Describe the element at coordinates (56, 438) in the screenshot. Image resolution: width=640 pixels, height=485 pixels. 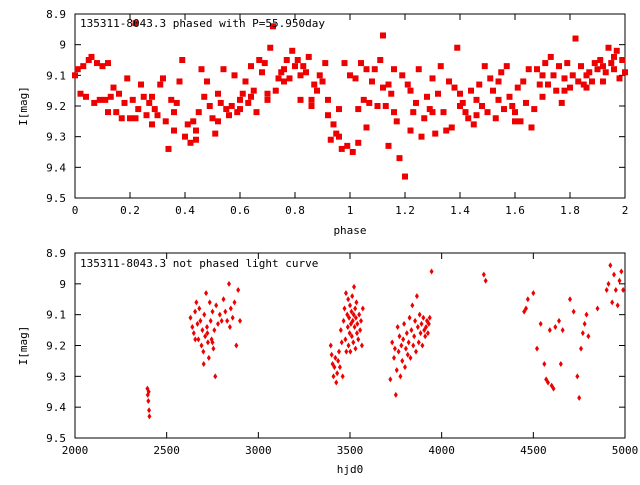
I see `y-tick-label: 9.5` at that location.